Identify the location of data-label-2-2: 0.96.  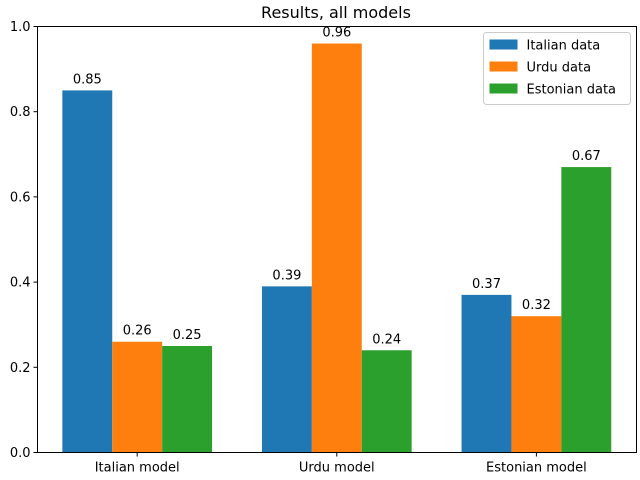
(336, 33).